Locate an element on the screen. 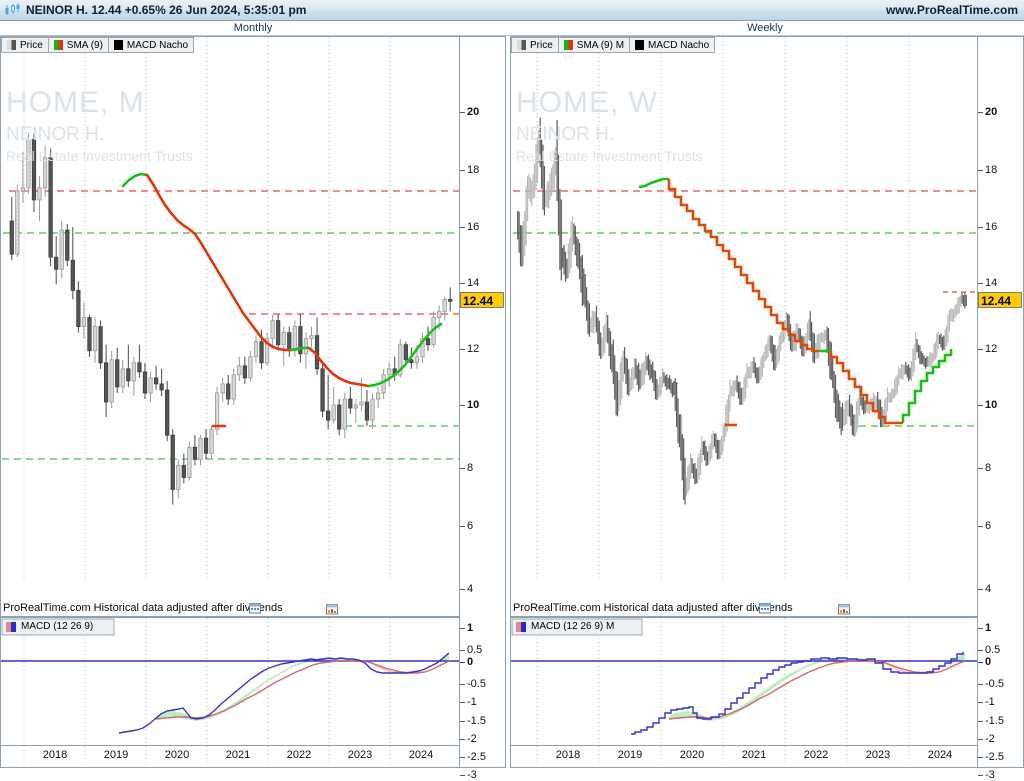 Image resolution: width=1024 pixels, height=781 pixels. macd-legend-weekly is located at coordinates (577, 627).